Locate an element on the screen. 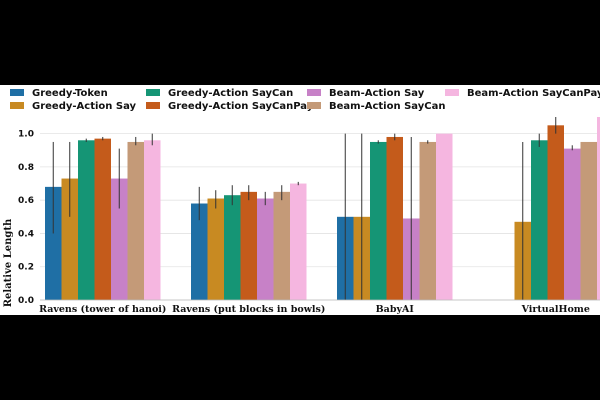 The height and width of the screenshot is (400, 600). legend-label: Greedy-Action SayCan is located at coordinates (230, 93).